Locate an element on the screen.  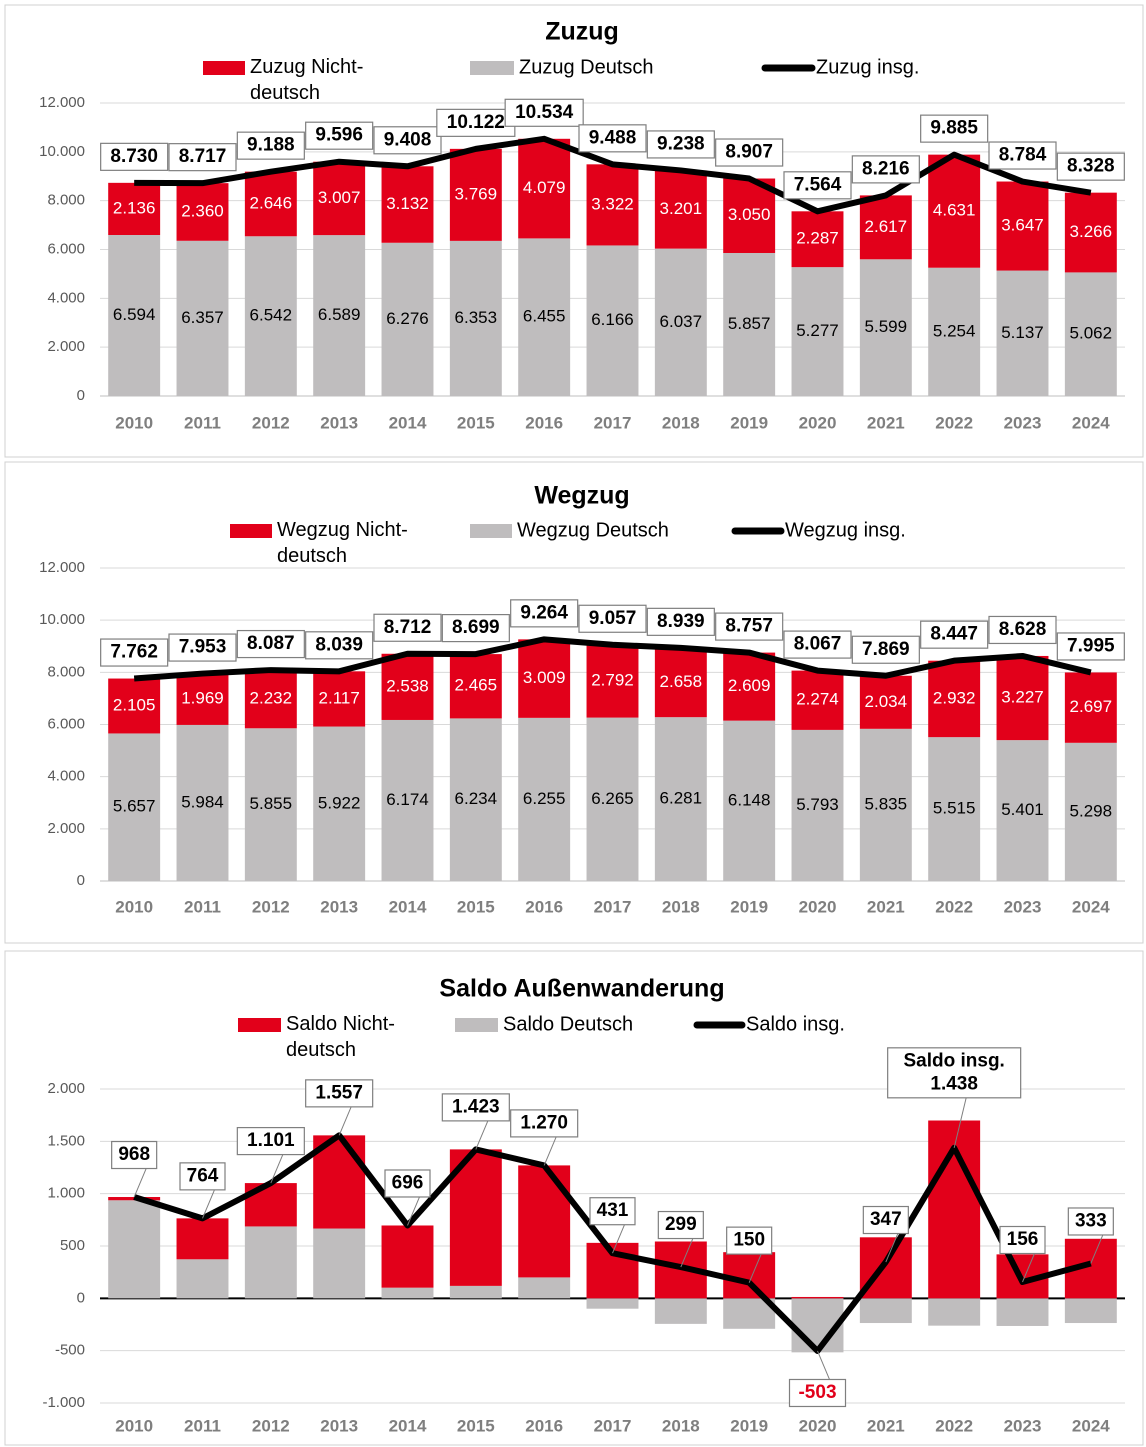
segment-label: 5.401 is located at coordinates (1022, 809).